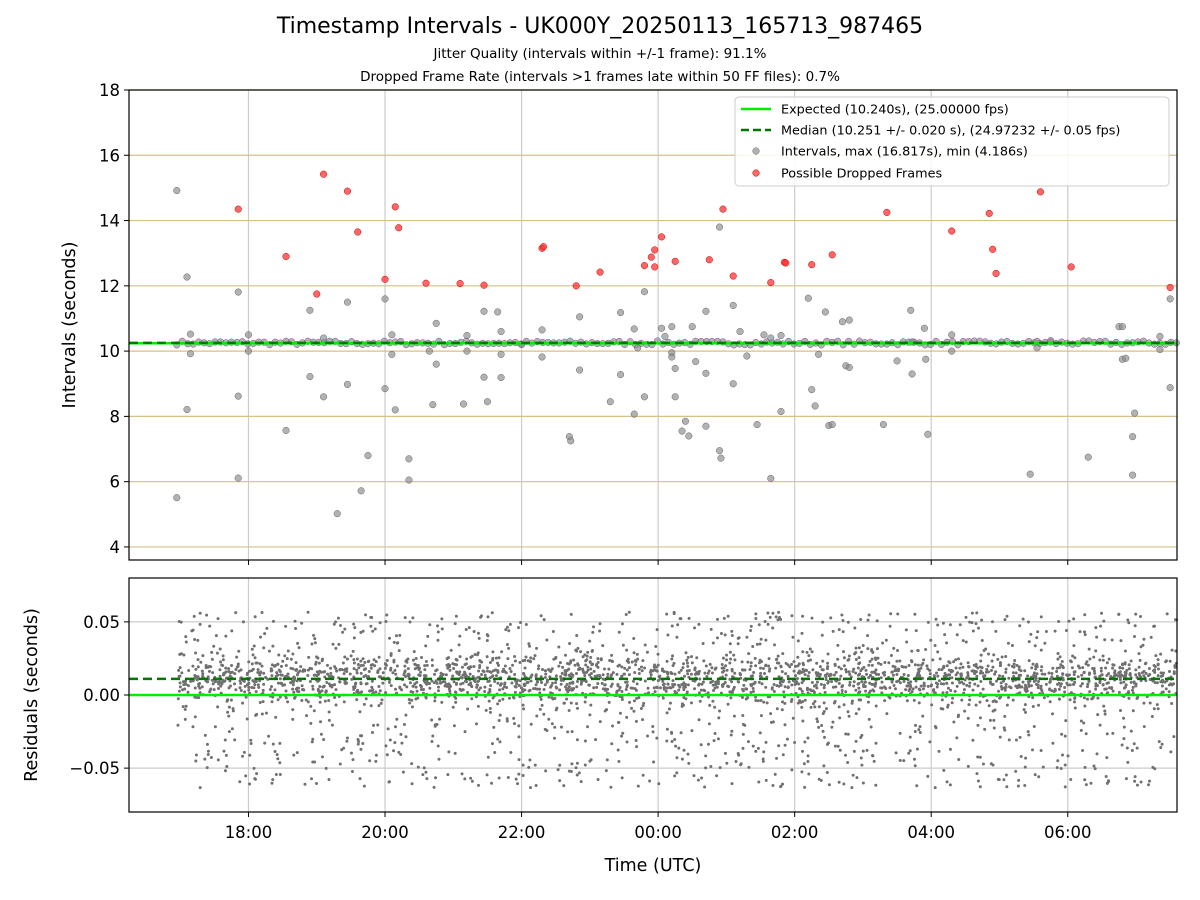  I want to click on dropped-frame-point, so click(317, 294).